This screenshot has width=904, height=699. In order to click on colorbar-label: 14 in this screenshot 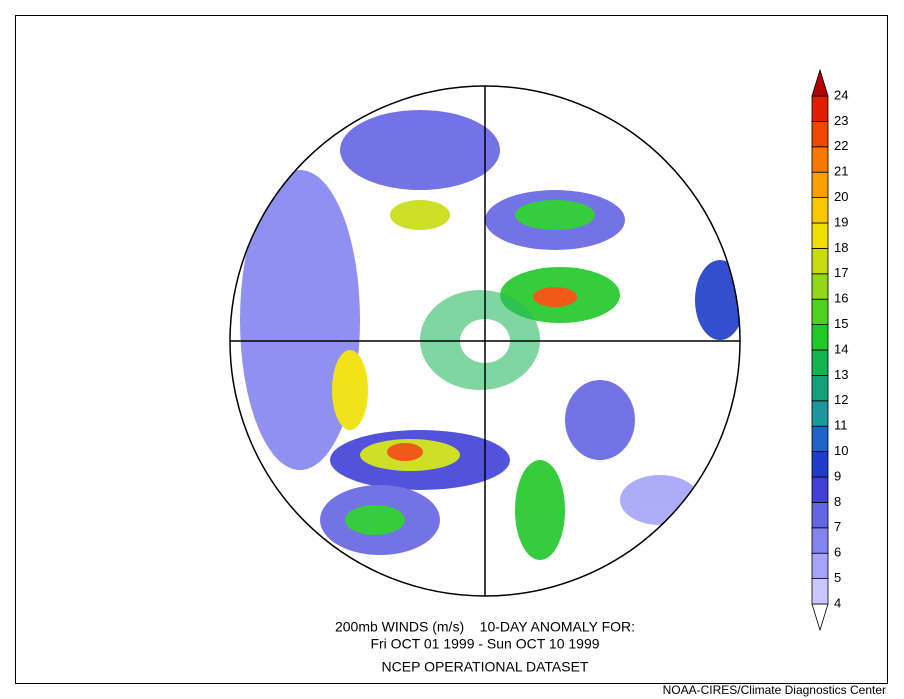, I will do `click(841, 348)`.